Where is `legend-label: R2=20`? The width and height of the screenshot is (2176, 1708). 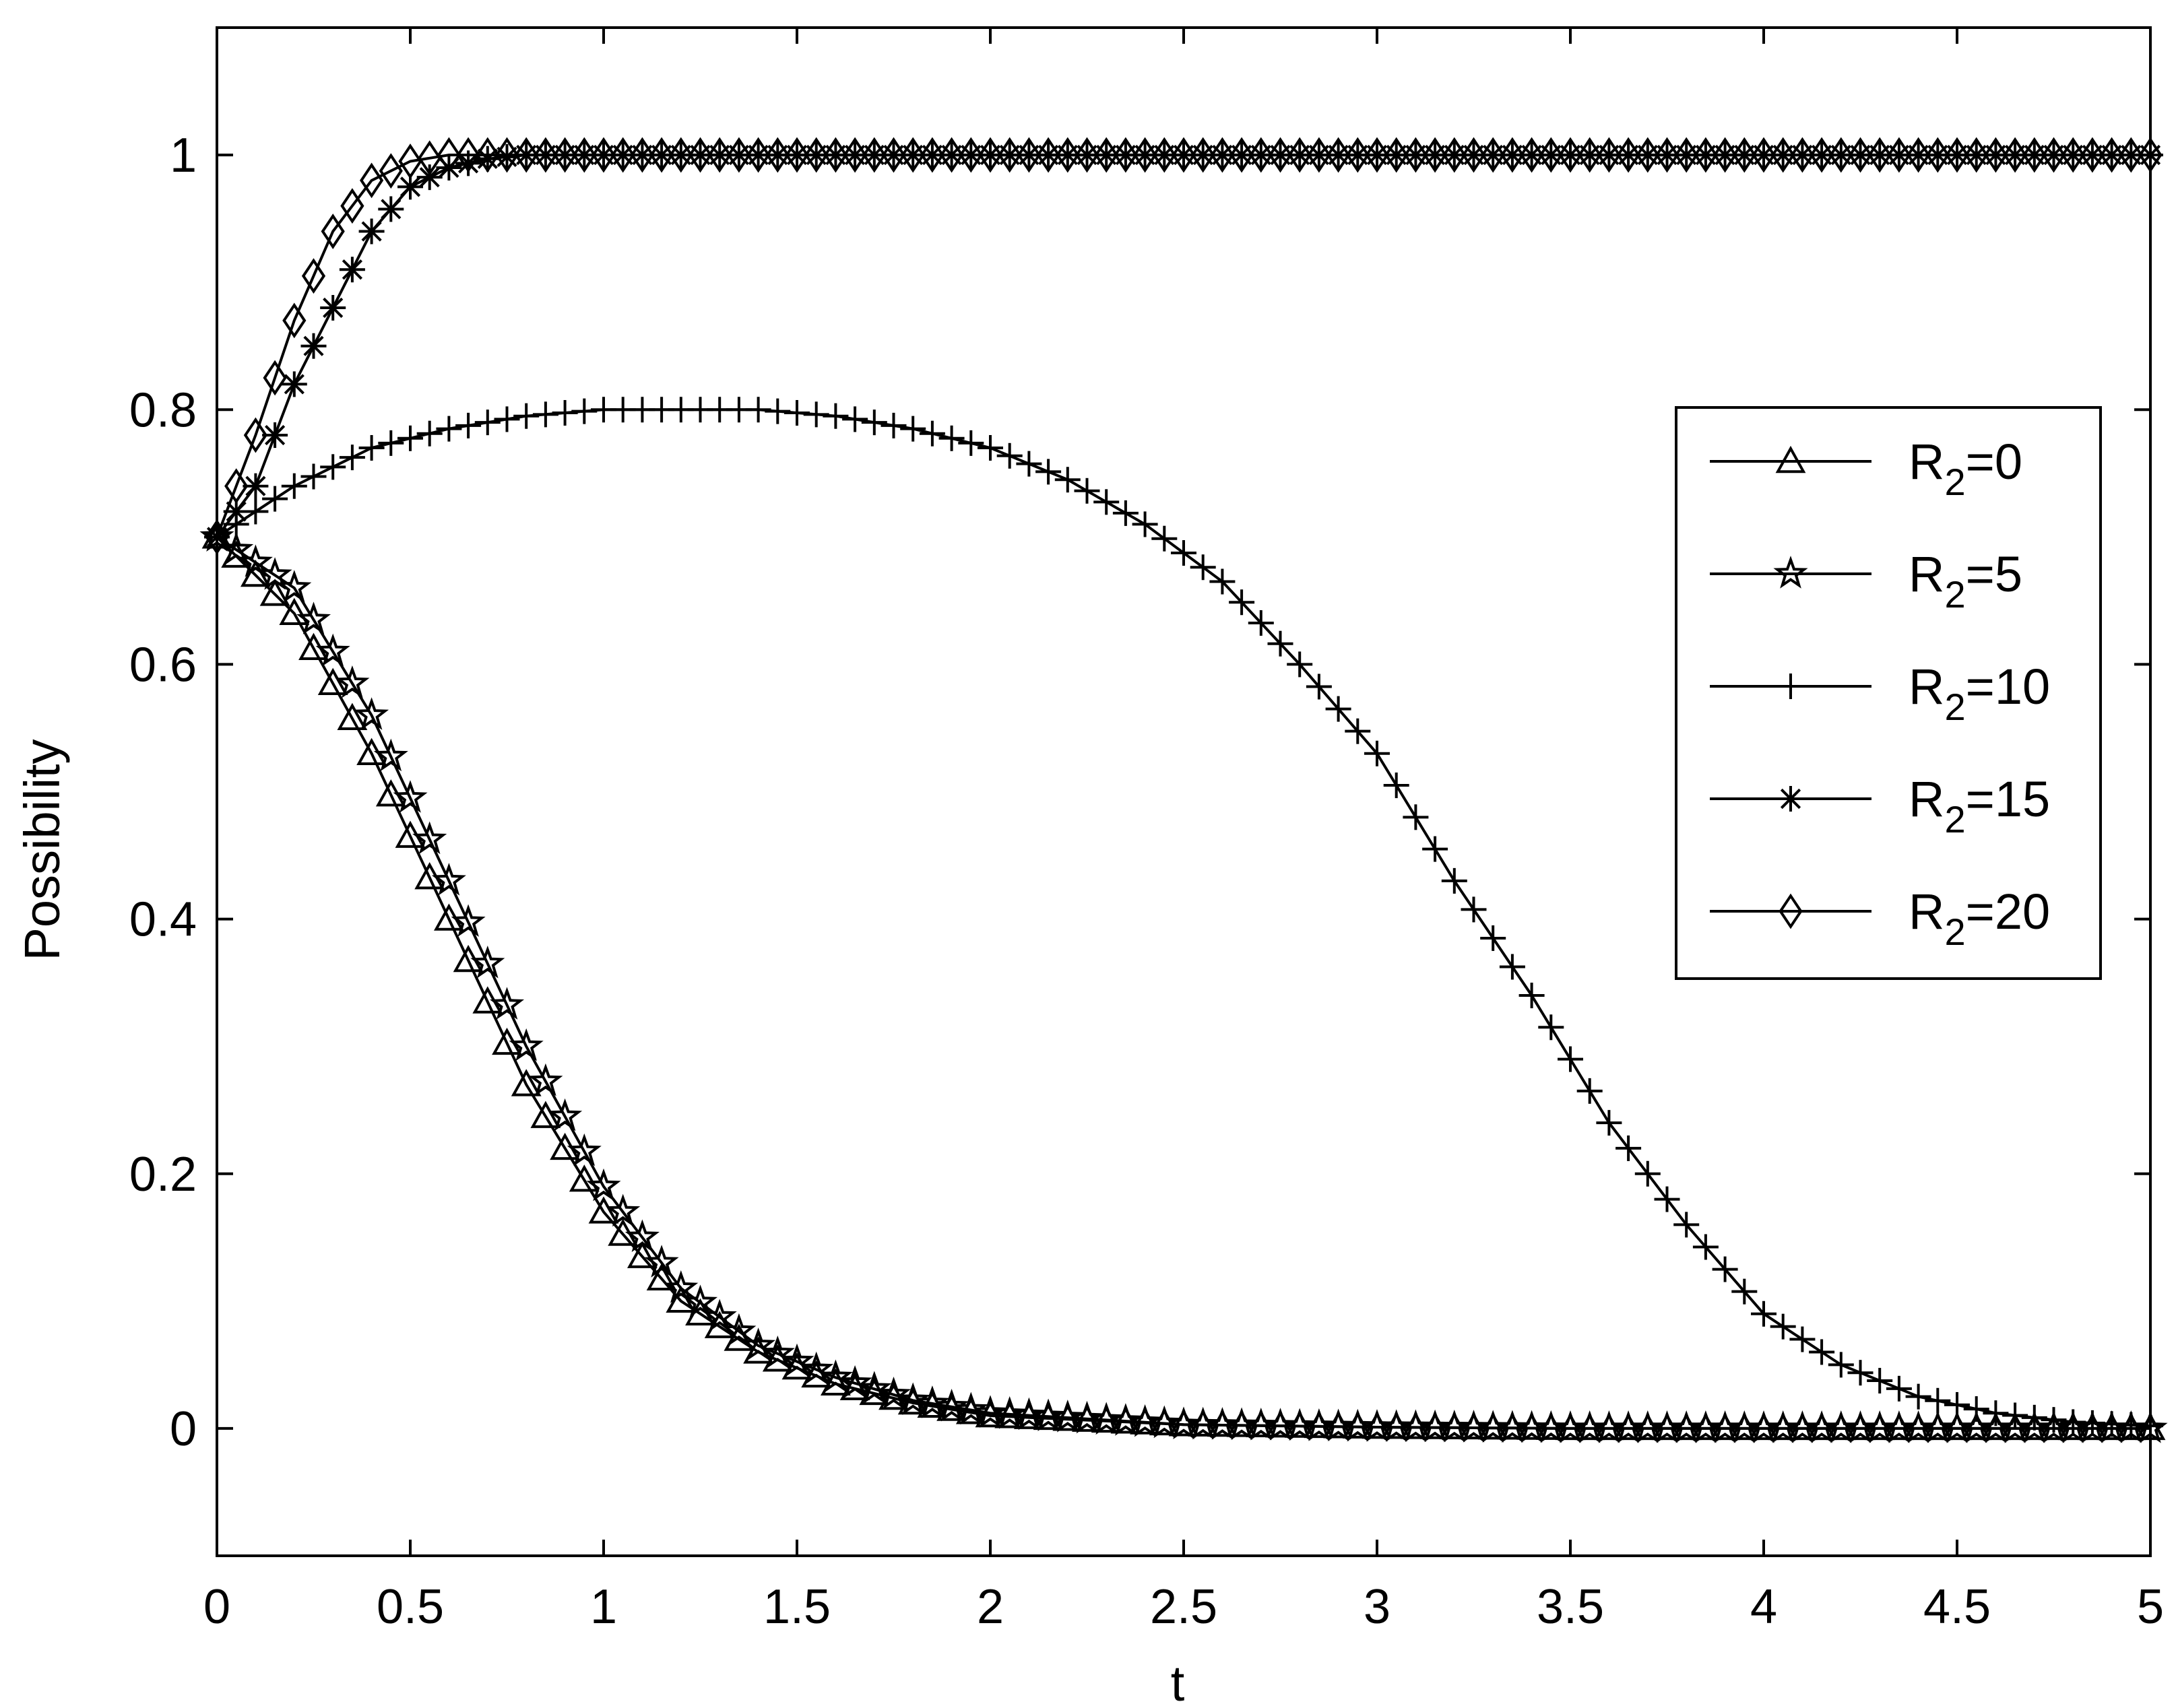
legend-label: R2=20 is located at coordinates (1979, 919).